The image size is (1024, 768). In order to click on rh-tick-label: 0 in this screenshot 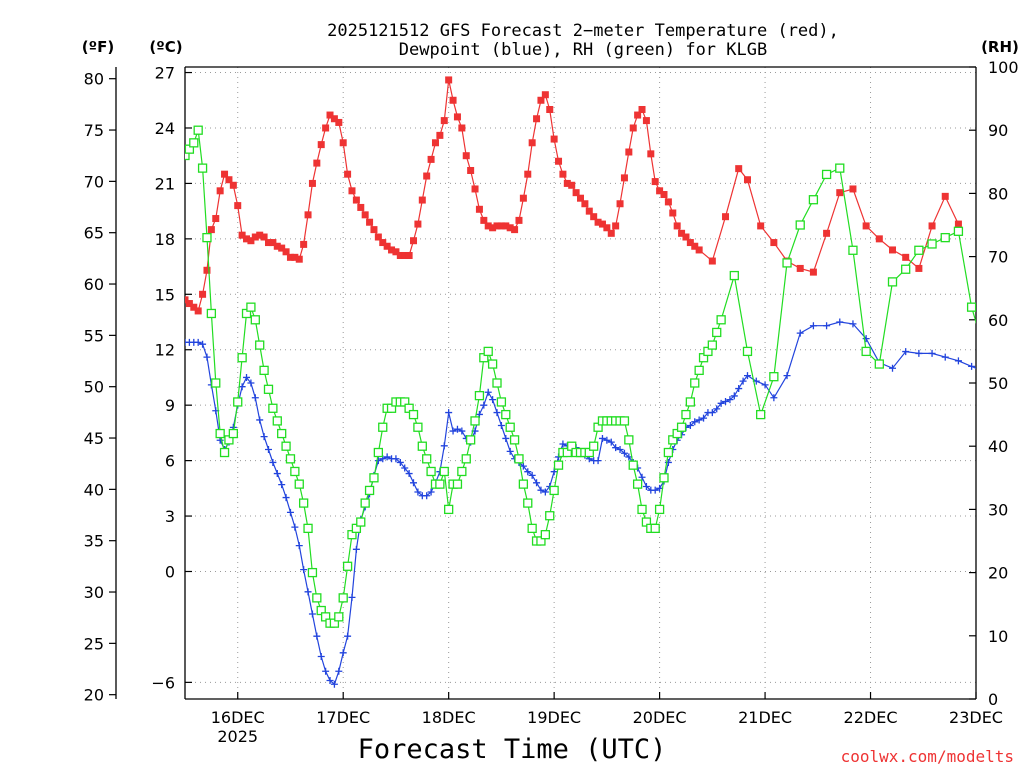, I will do `click(993, 699)`.